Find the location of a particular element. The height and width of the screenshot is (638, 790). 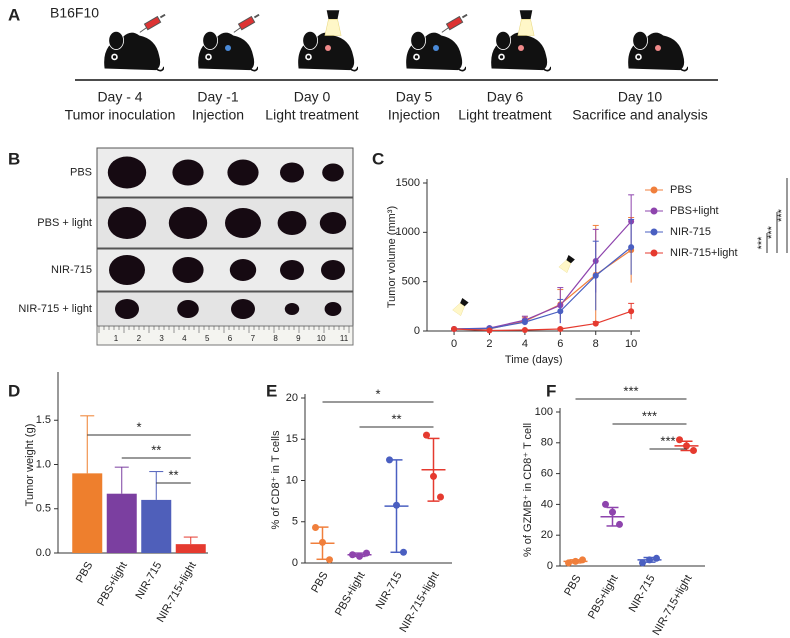

step-label: Tumor inoculation is located at coordinates (120, 115).